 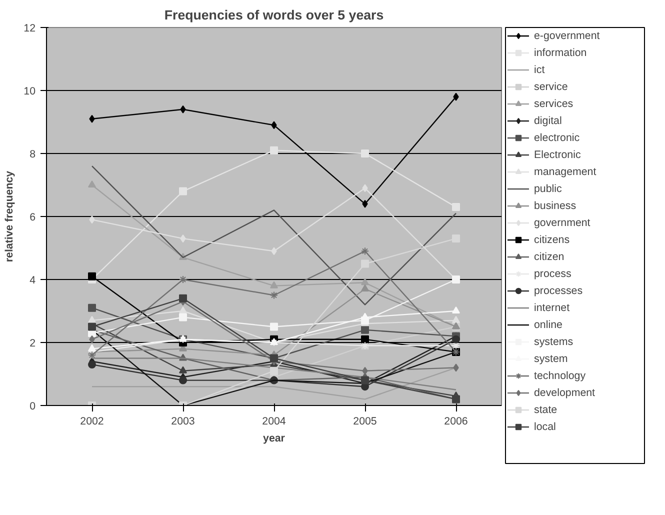 What do you see at coordinates (562, 222) in the screenshot?
I see `legend-label: government` at bounding box center [562, 222].